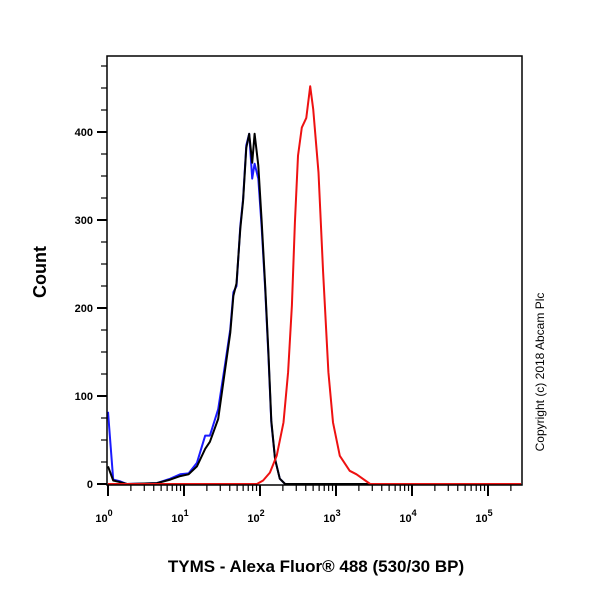  I want to click on x-tick-label: 10¹, so click(179, 516).